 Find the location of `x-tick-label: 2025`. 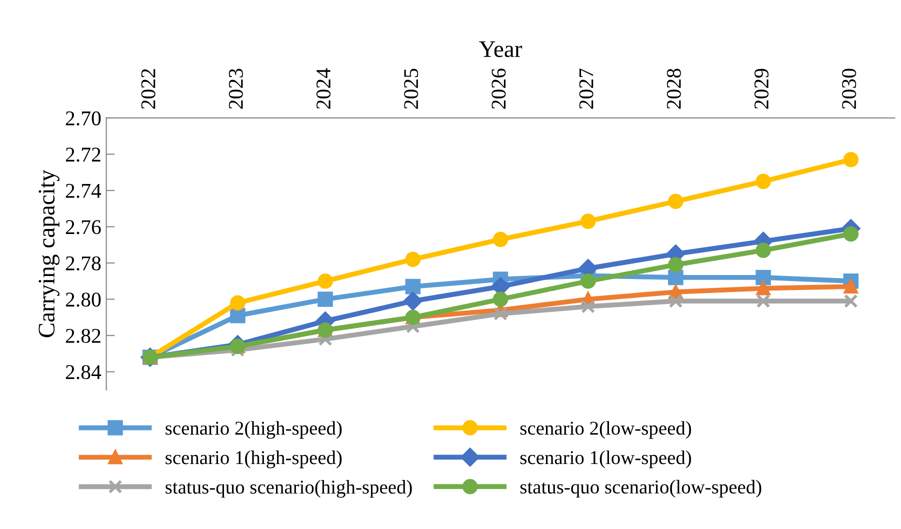

x-tick-label: 2025 is located at coordinates (411, 88).